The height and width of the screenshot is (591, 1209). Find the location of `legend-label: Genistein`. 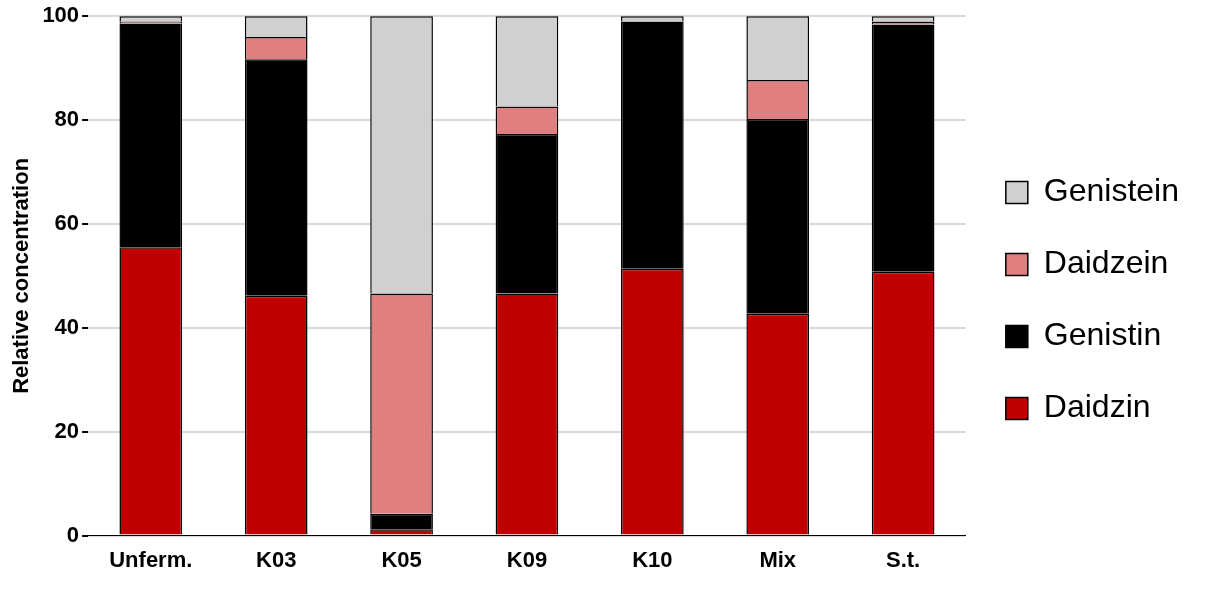

legend-label: Genistein is located at coordinates (1111, 190).